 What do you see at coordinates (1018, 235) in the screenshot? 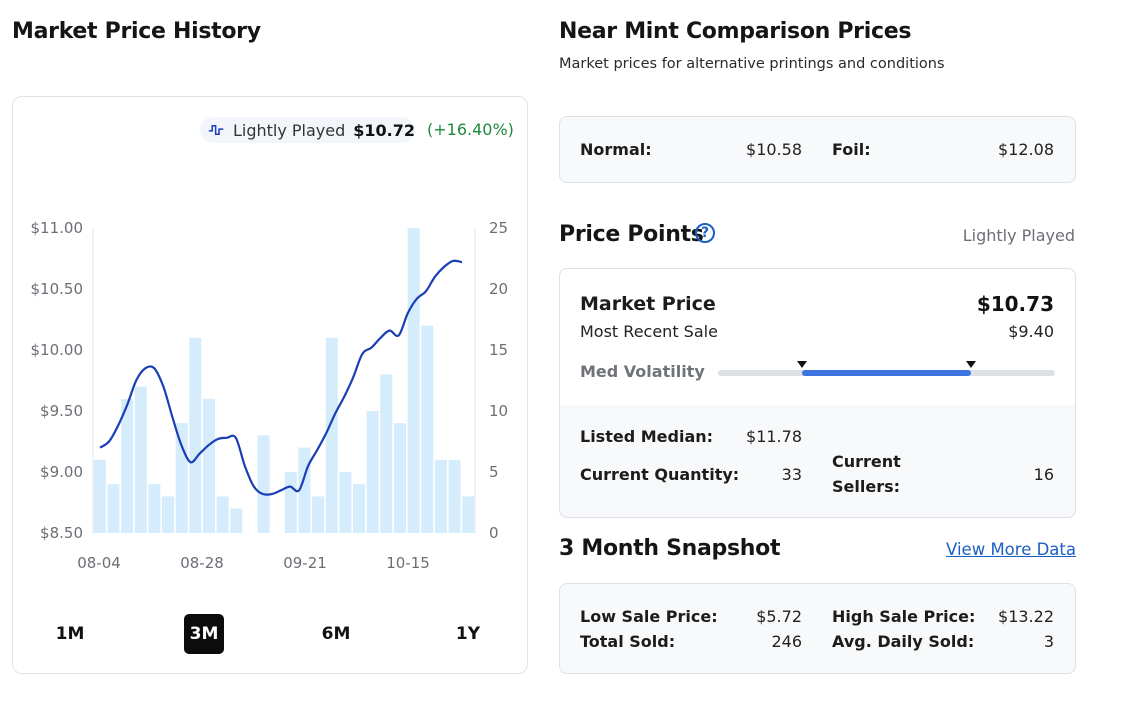
I see `price-points-condition: Lightly Played` at bounding box center [1018, 235].